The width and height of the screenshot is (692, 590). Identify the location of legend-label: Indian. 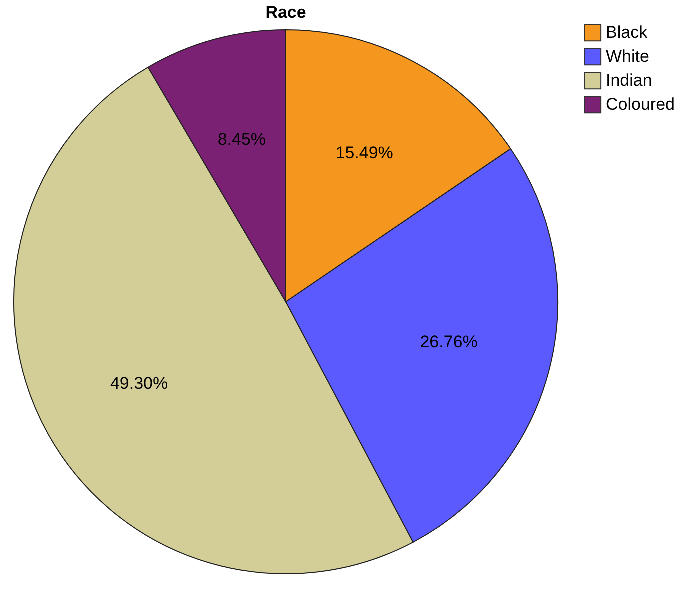
(629, 80).